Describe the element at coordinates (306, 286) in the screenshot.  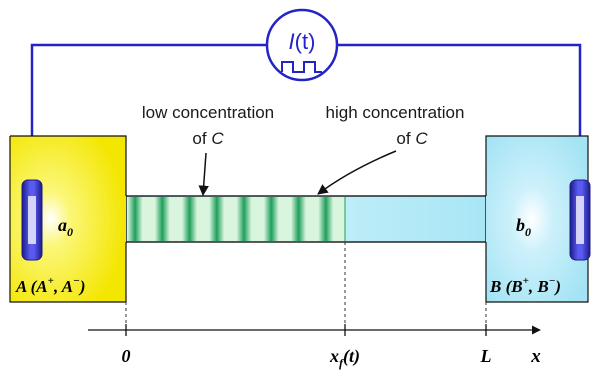
I see `guide-lines` at that location.